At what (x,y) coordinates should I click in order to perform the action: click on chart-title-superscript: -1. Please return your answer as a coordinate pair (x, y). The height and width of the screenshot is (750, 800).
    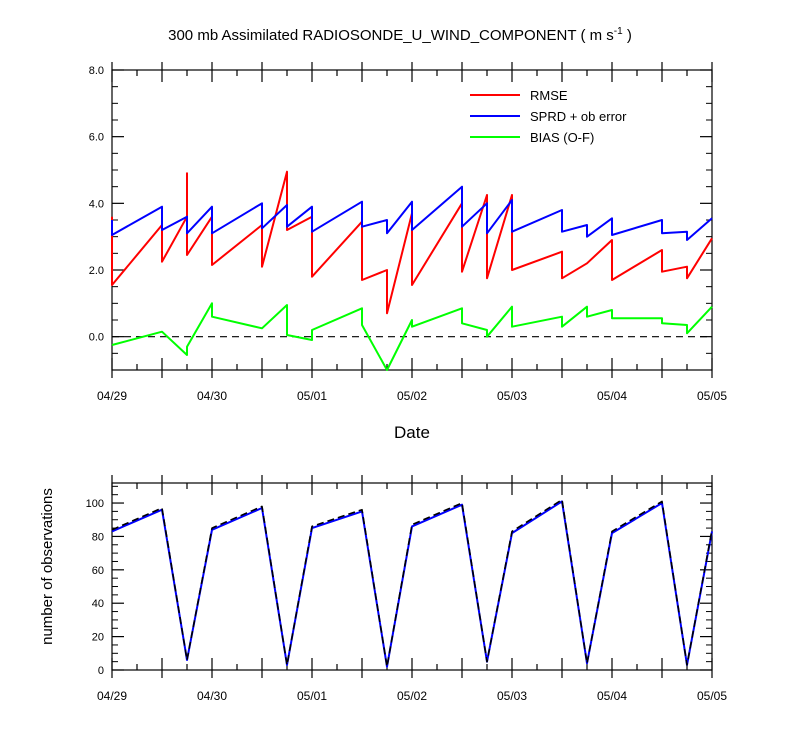
    Looking at the image, I should click on (618, 31).